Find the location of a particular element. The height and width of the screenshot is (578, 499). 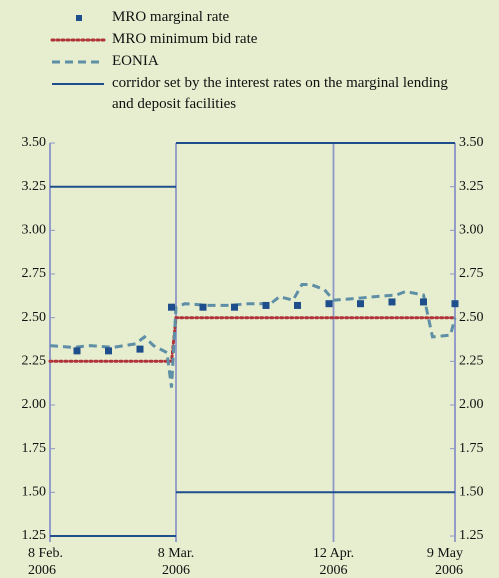

y2-tick-label: 1.25 is located at coordinates (471, 535).